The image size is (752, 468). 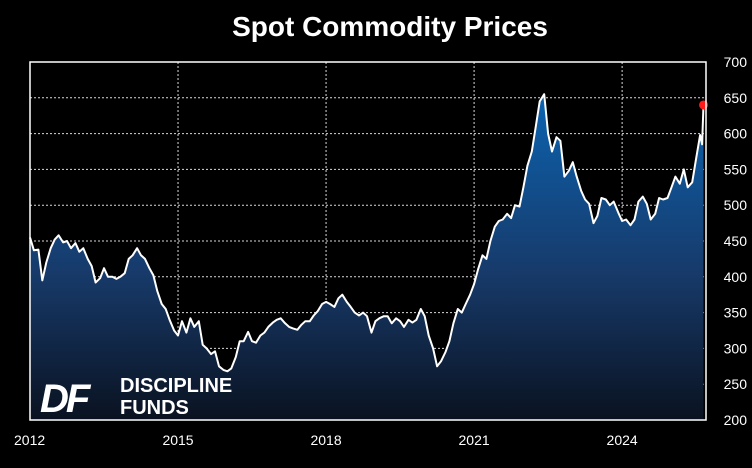 What do you see at coordinates (736, 348) in the screenshot?
I see `y-tick-label: 300` at bounding box center [736, 348].